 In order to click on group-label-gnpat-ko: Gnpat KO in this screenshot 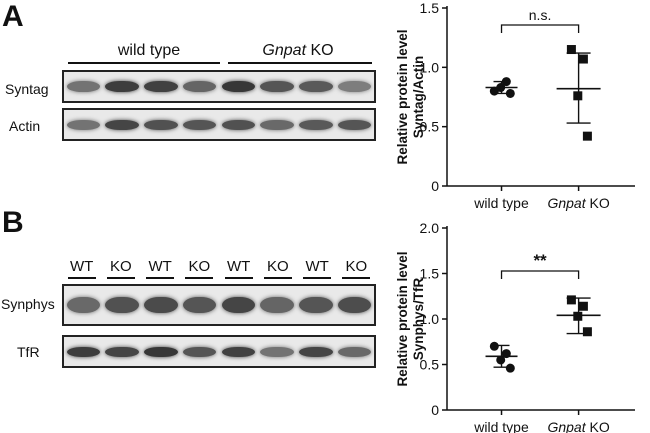, I will do `click(298, 51)`.